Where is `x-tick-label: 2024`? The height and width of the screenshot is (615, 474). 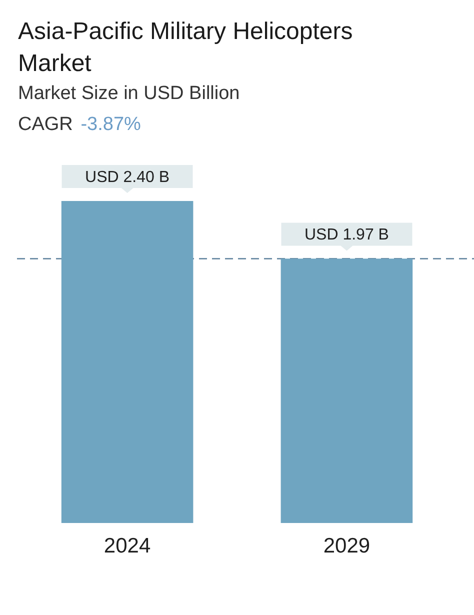
x-tick-label: 2024 is located at coordinates (127, 546).